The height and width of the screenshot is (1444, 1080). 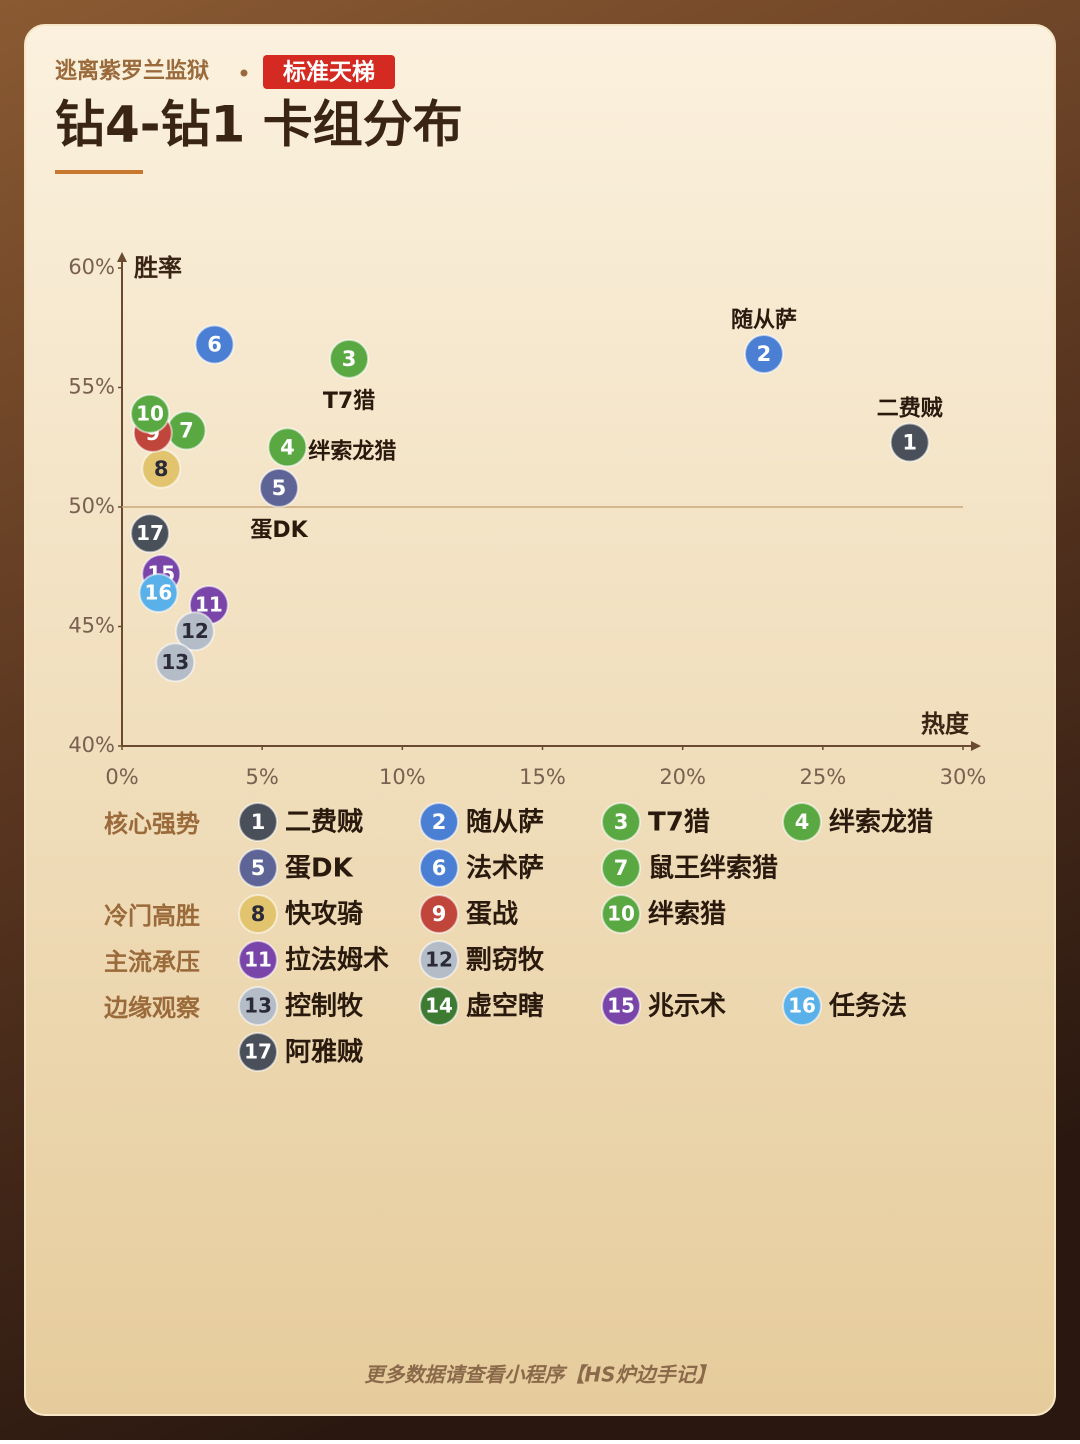 I want to click on legend-label: 蛋战, so click(x=492, y=915).